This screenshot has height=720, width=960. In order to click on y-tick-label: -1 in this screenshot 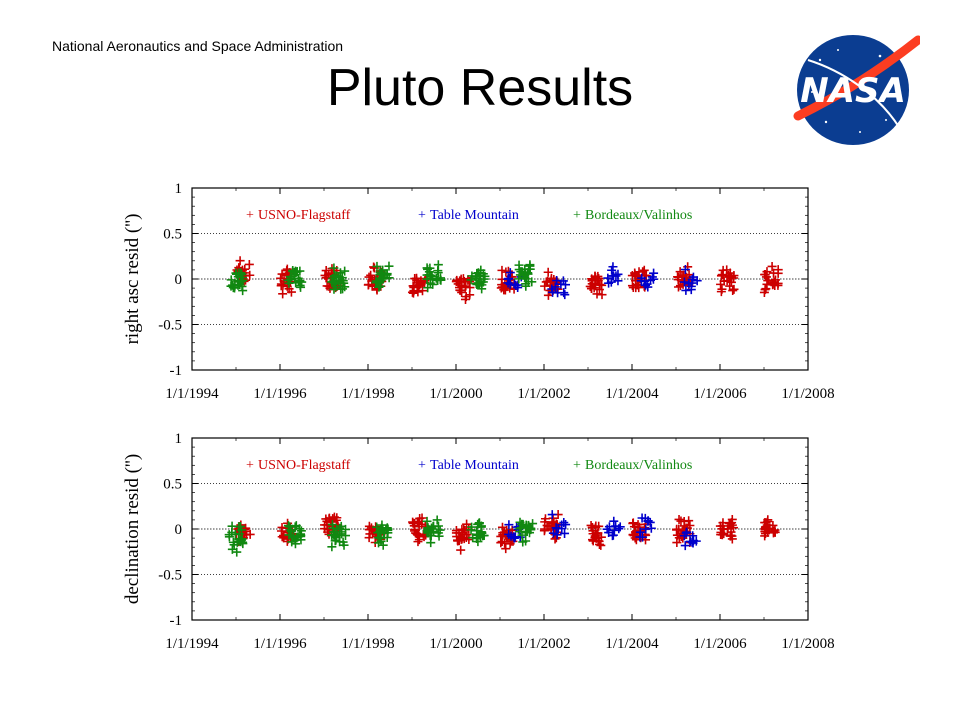, I will do `click(176, 621)`.